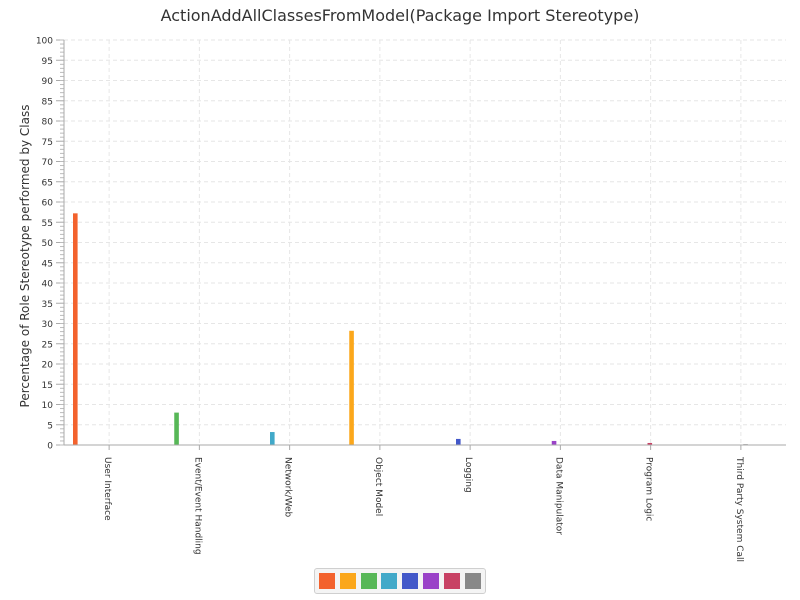 The image size is (800, 600). I want to click on y-tick-label: 60, so click(48, 204).